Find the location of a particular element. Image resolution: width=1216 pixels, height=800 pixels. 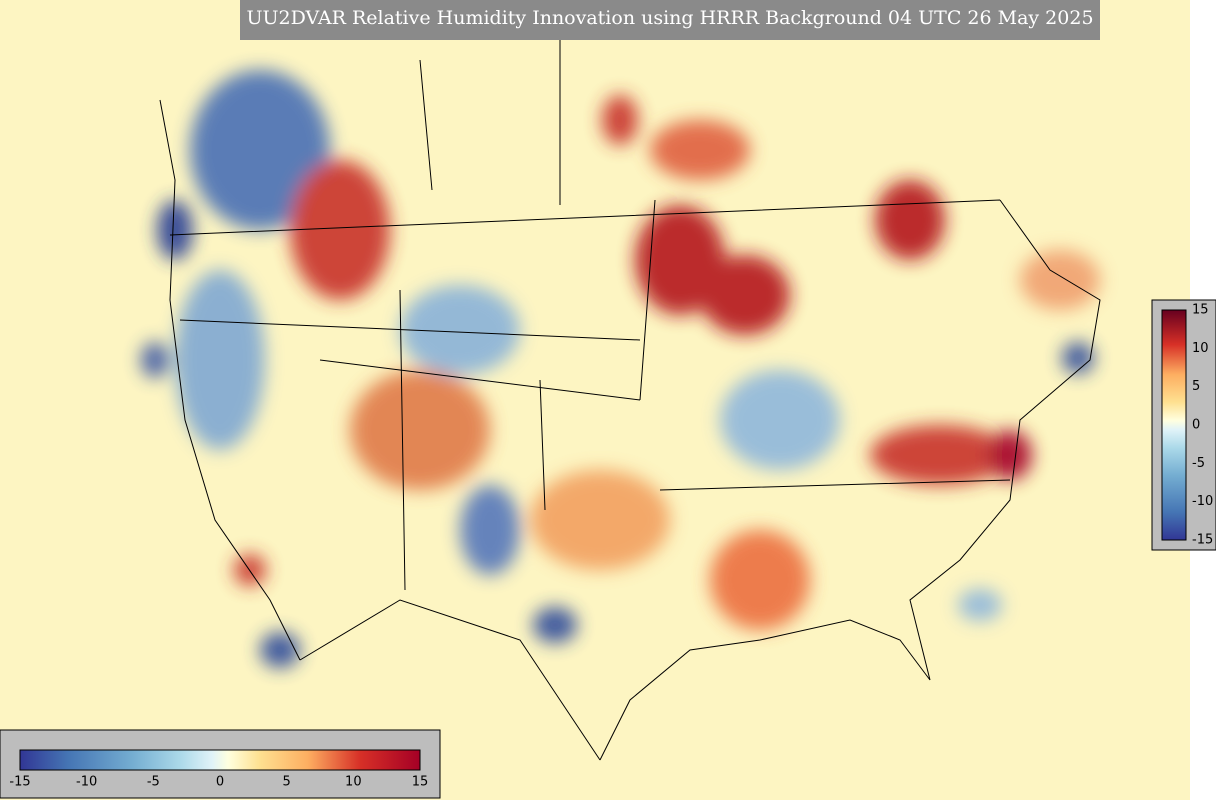

title-box is located at coordinates (670, 20).